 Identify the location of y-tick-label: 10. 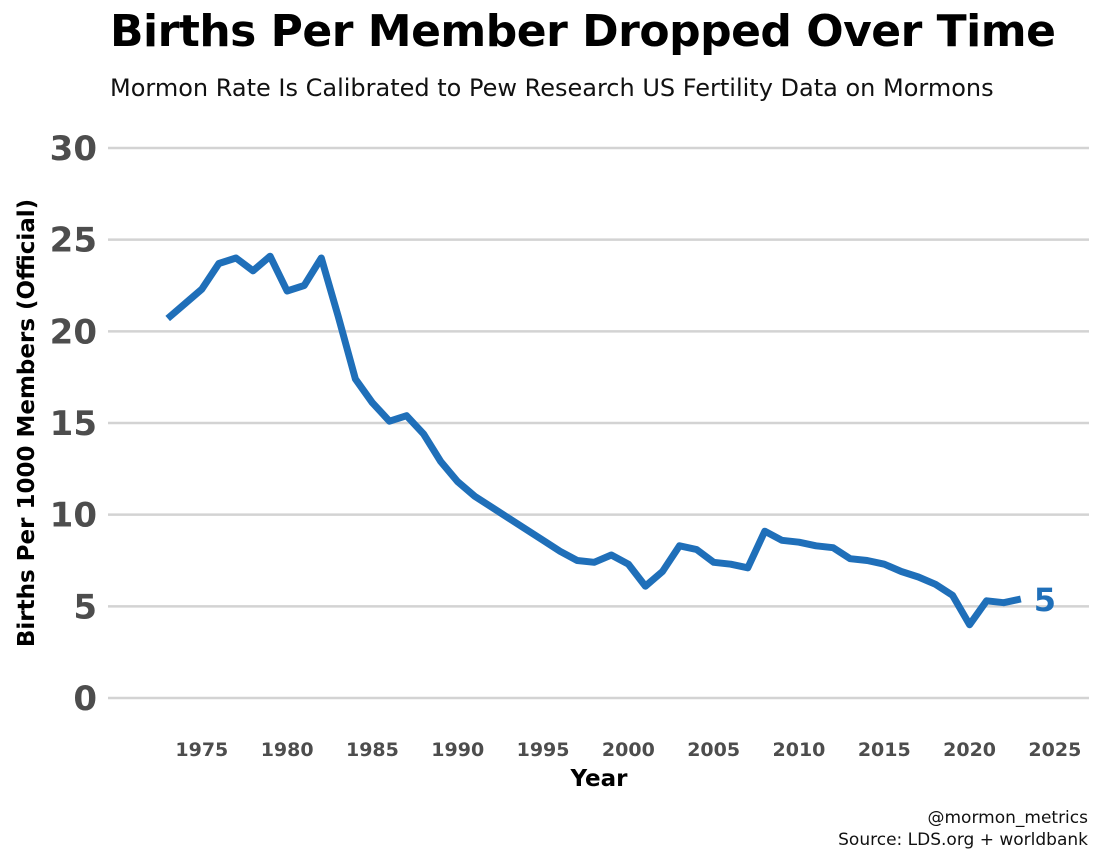
(73, 516).